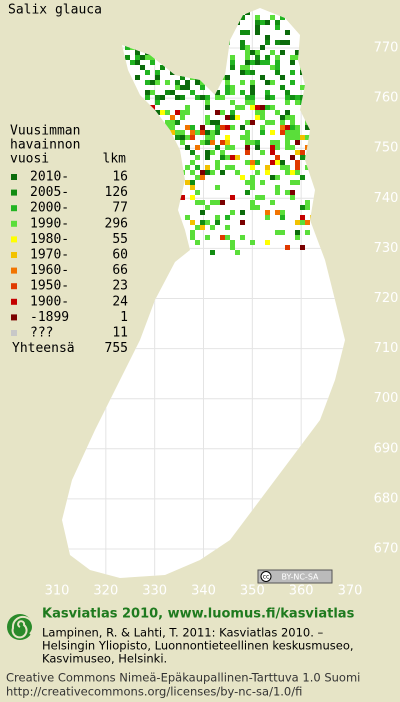  Describe the element at coordinates (45, 131) in the screenshot. I see `legend-heading: Vuusimman` at that location.